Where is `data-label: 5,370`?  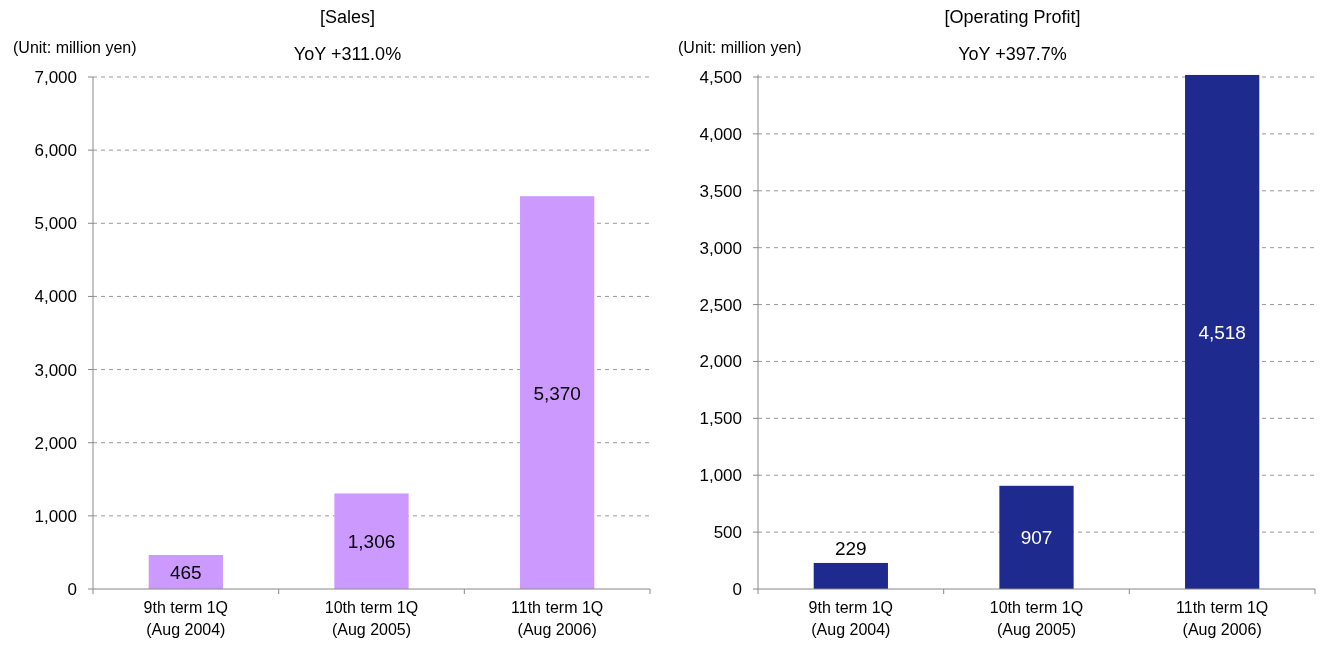 data-label: 5,370 is located at coordinates (557, 393).